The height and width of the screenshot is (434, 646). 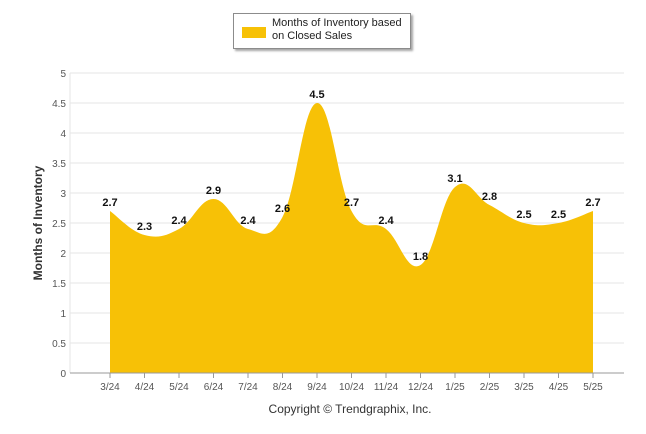 I want to click on x-tick-label: 11/24, so click(x=386, y=387).